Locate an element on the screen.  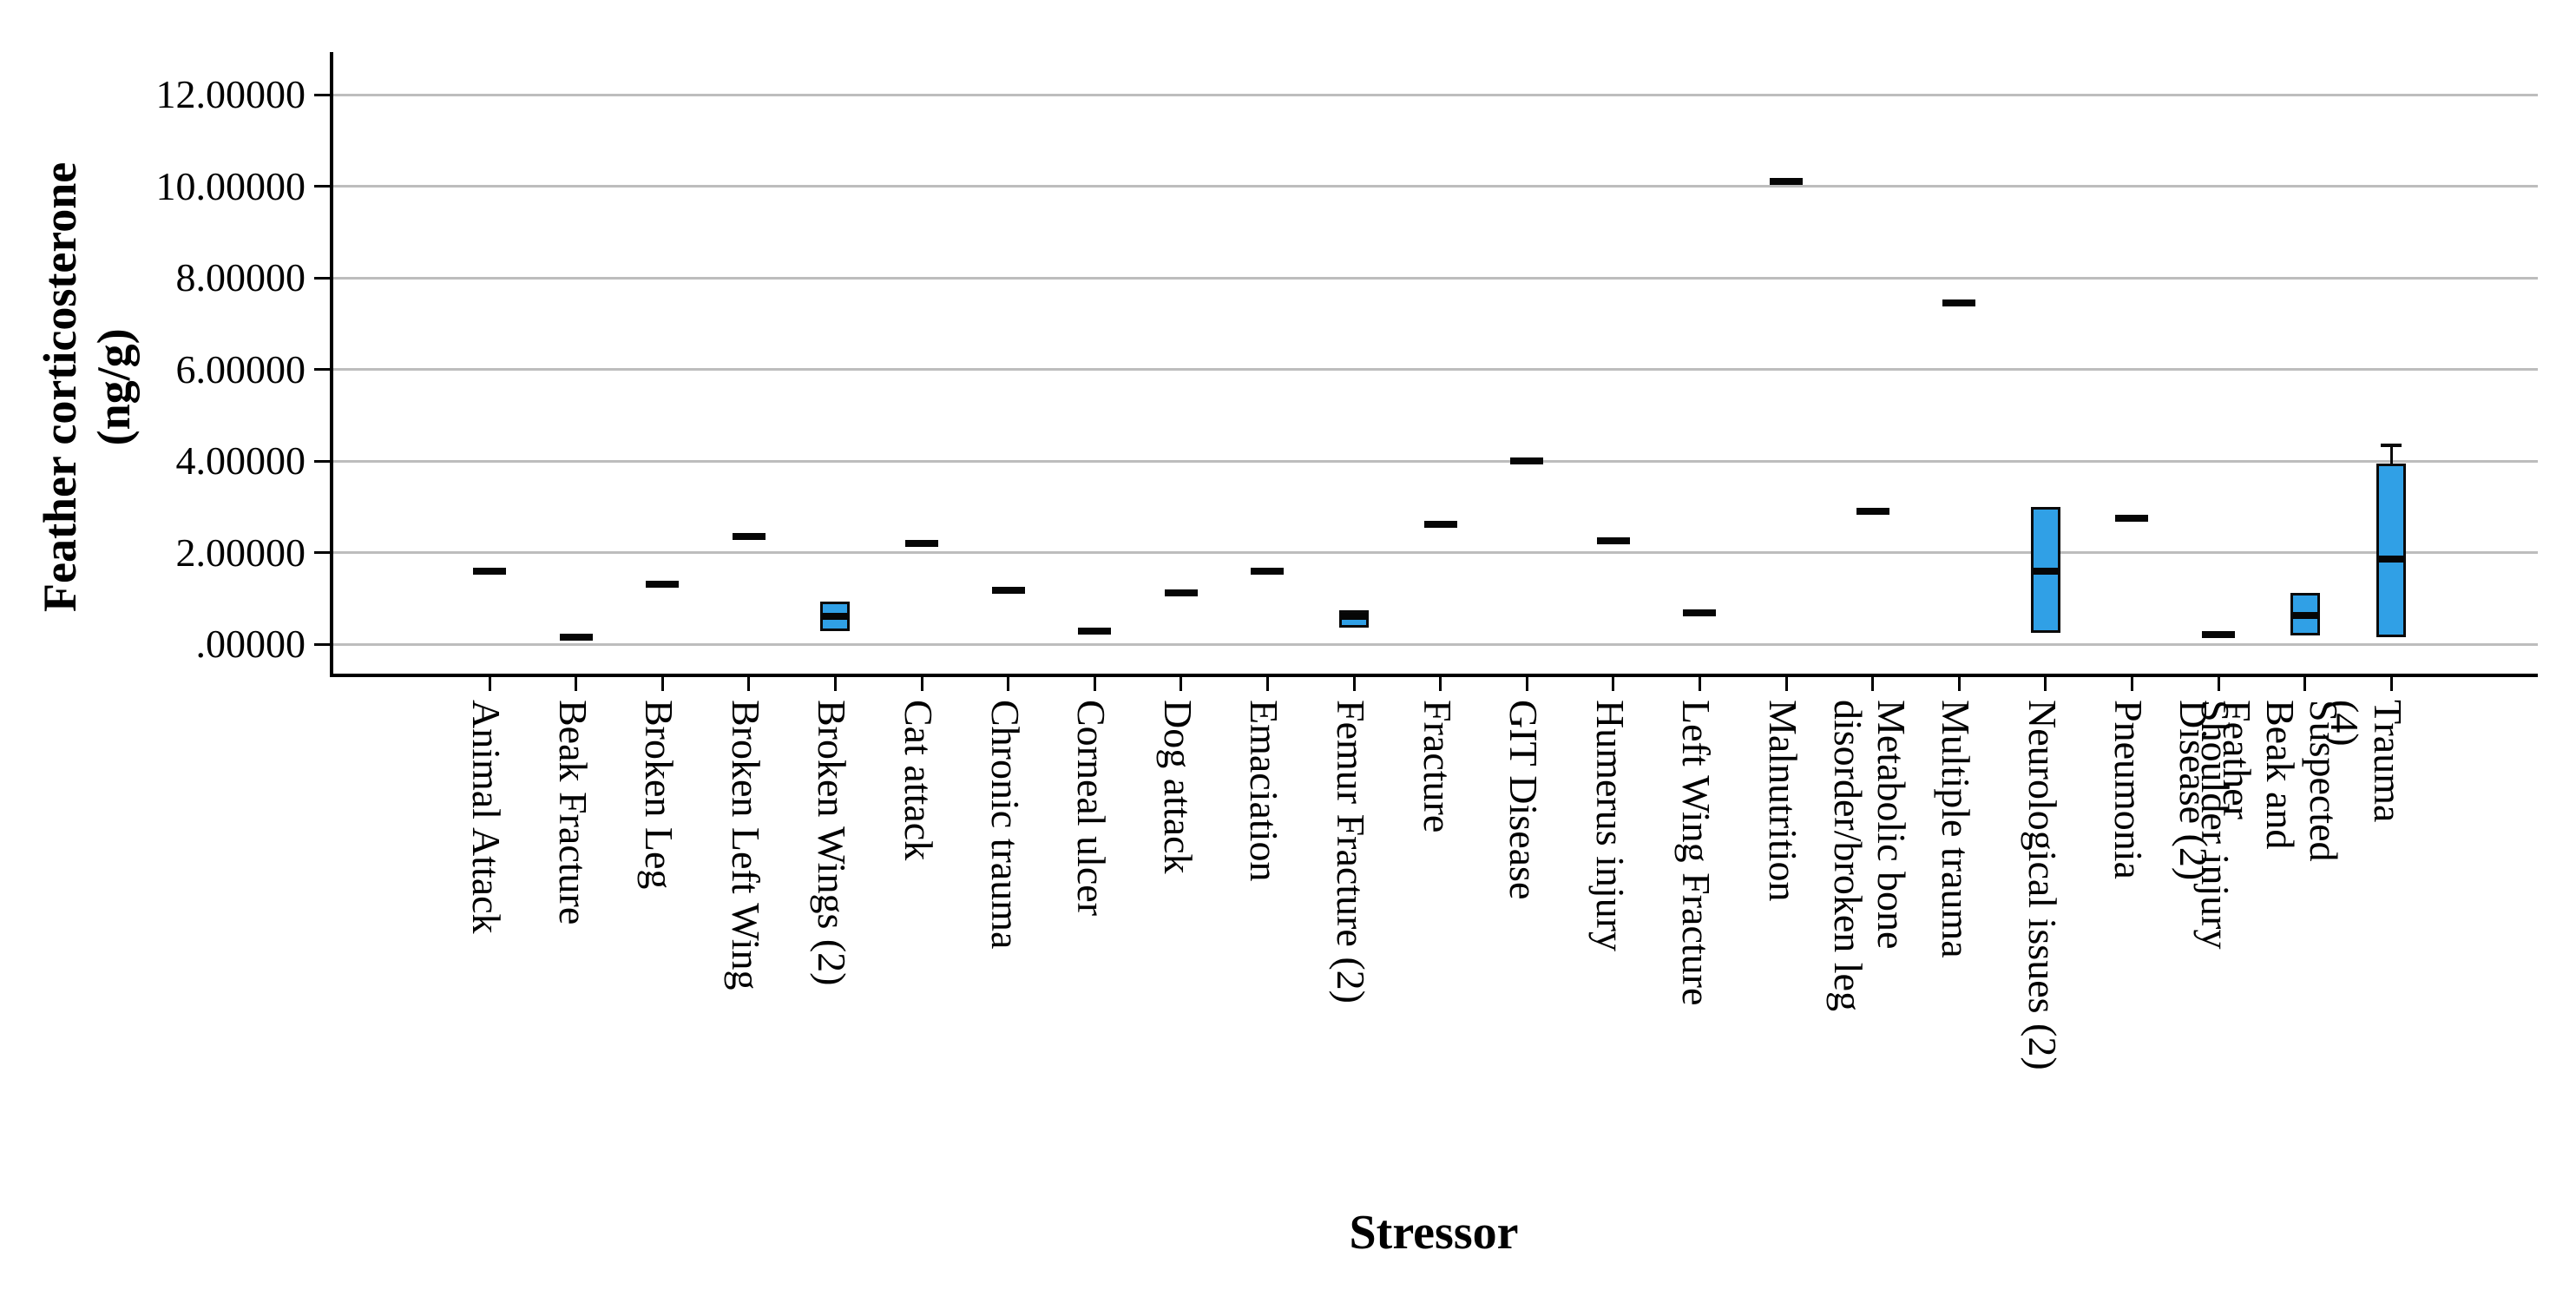
category-label: Fracture is located at coordinates (1437, 766).